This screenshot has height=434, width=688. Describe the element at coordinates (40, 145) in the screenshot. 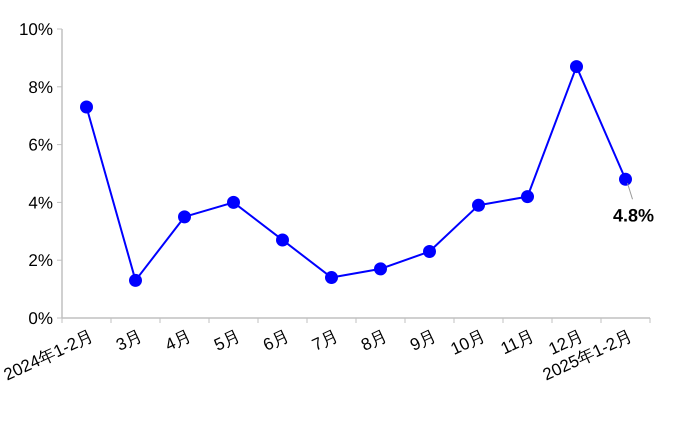

I see `y-tick-label: 6%` at that location.